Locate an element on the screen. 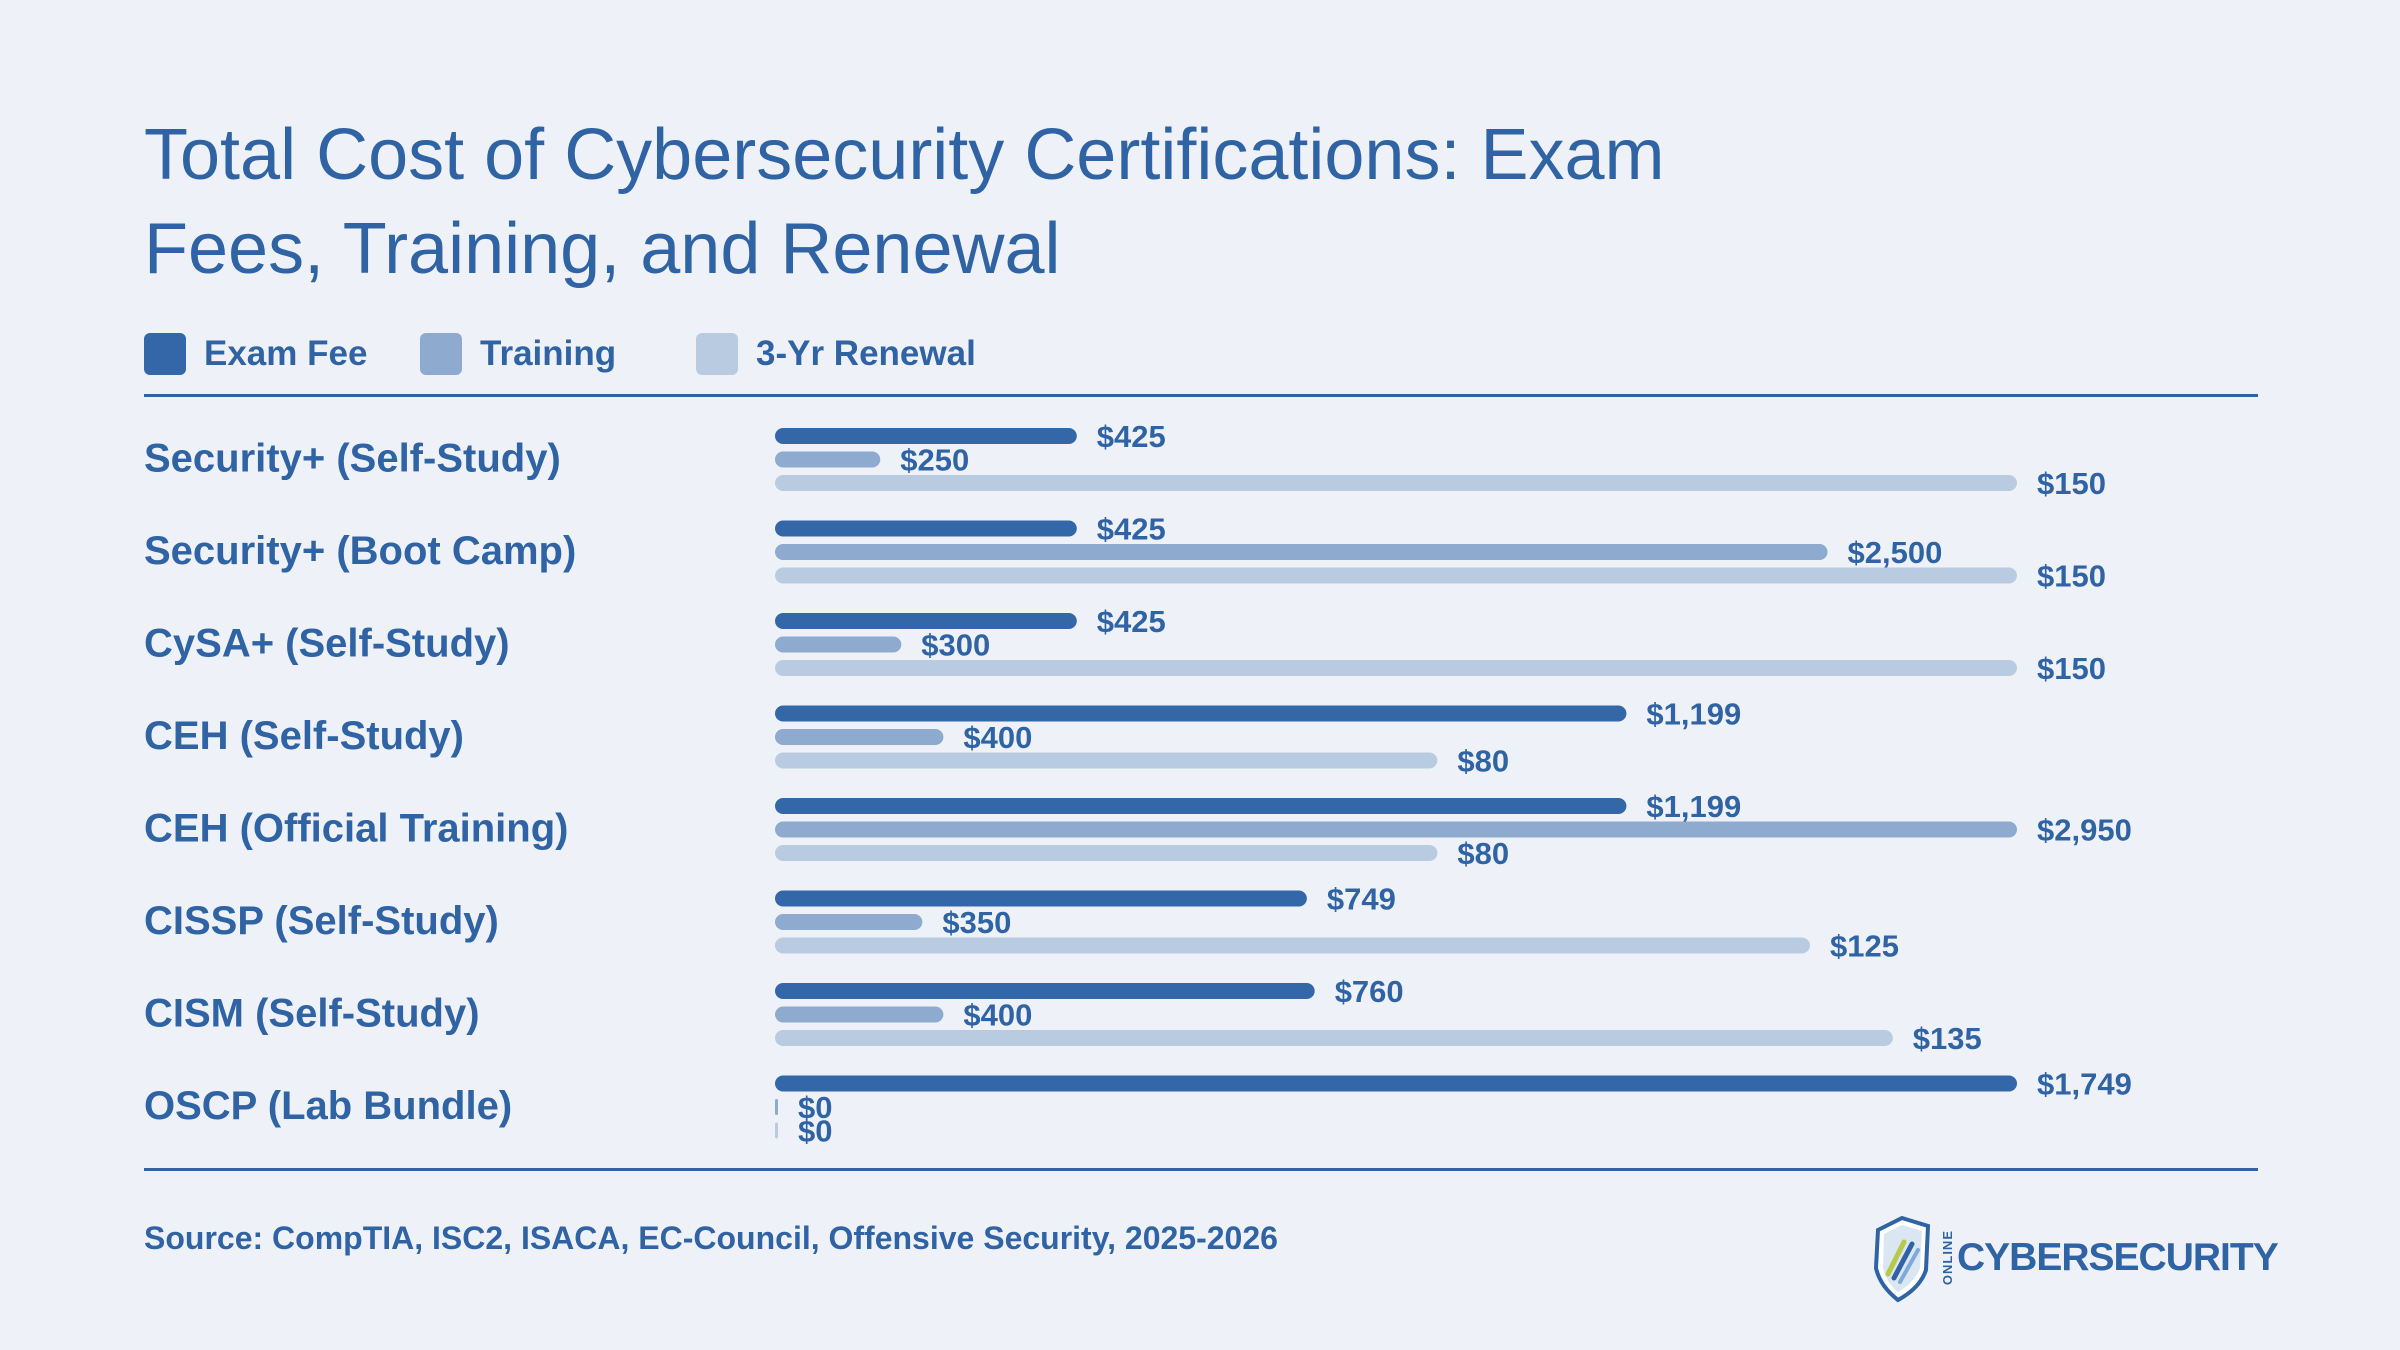 The width and height of the screenshot is (2400, 1350). brand-small-text: ONLINE is located at coordinates (1947, 1258).